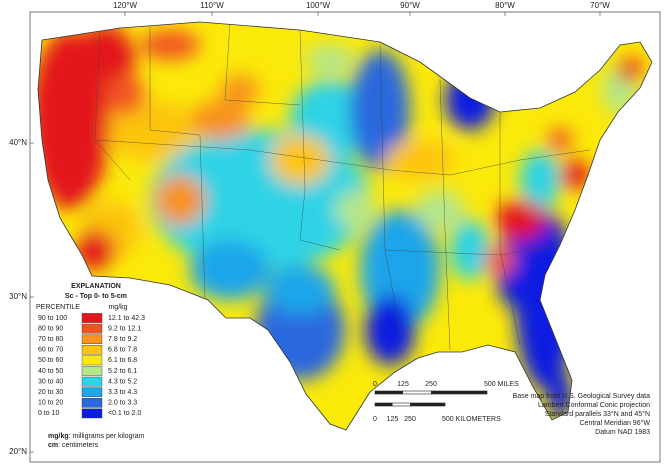  What do you see at coordinates (58, 436) in the screenshot?
I see `note-term: mg/kg` at bounding box center [58, 436].